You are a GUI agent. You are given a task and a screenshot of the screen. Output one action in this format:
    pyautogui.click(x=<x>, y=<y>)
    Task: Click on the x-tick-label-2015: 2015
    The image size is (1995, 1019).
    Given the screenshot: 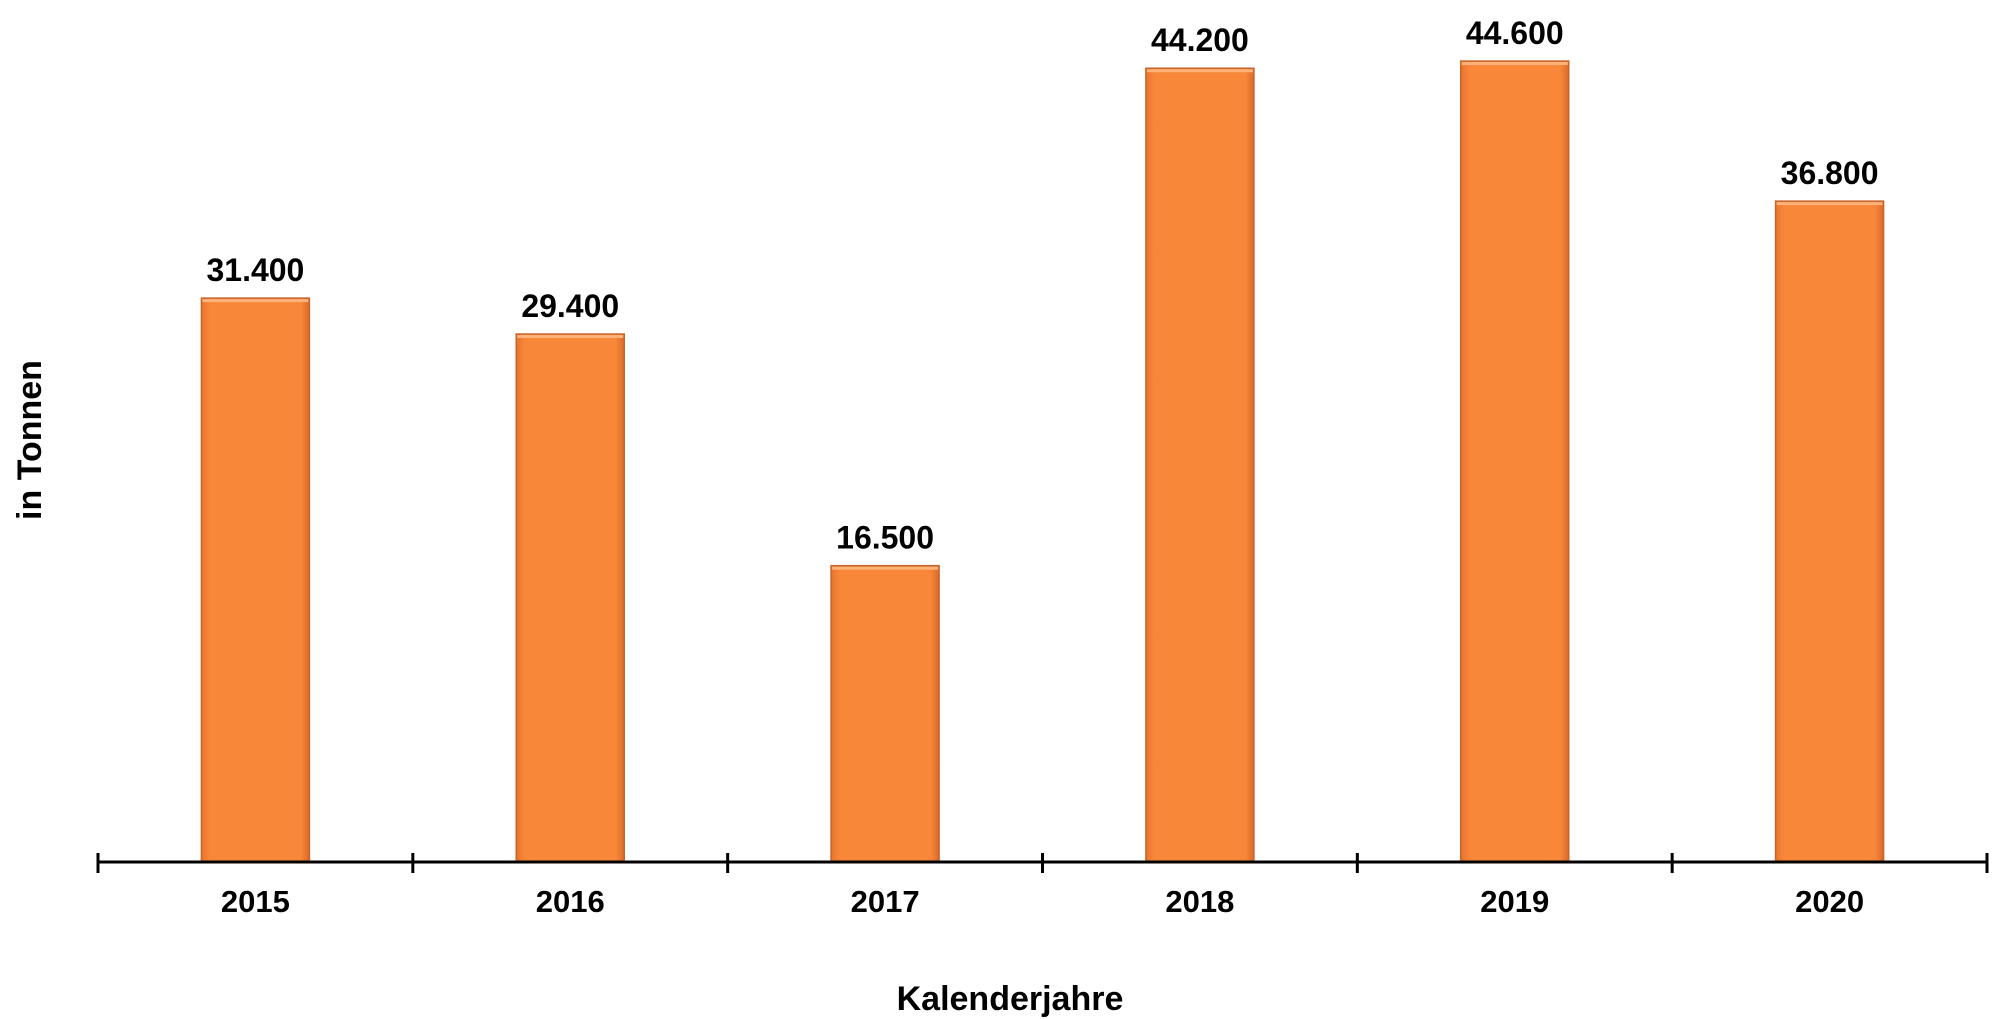 What is the action you would take?
    pyautogui.click(x=255, y=901)
    